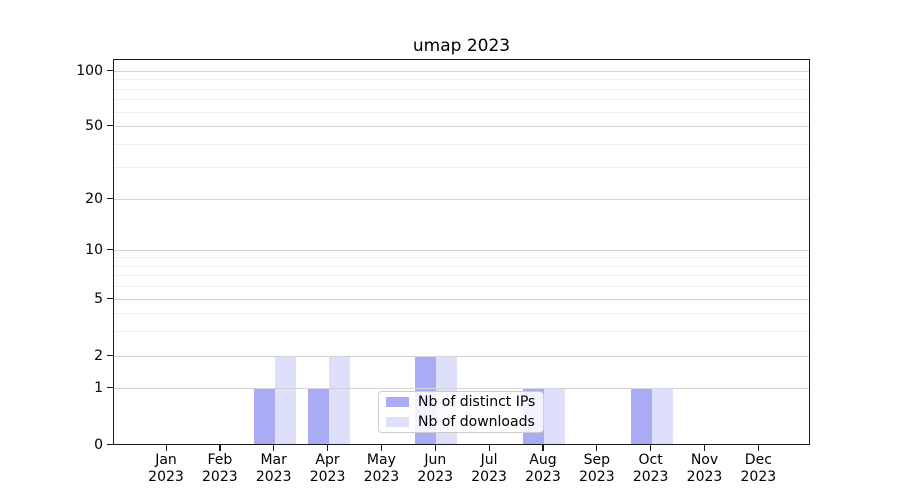 Image resolution: width=900 pixels, height=500 pixels. Describe the element at coordinates (554, 416) in the screenshot. I see `bar-nb-of-downloads-aug` at that location.